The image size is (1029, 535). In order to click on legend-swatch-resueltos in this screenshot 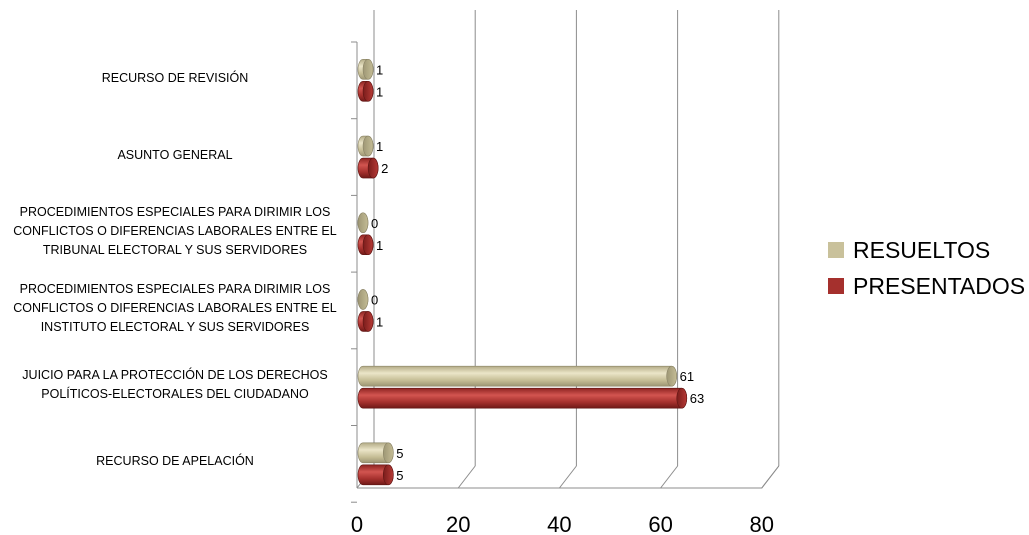, I will do `click(836, 250)`.